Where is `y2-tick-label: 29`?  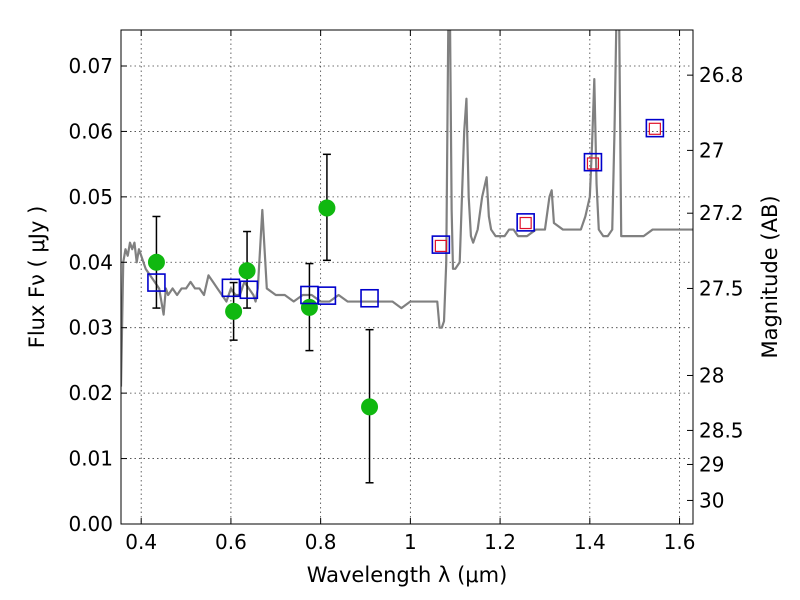
y2-tick-label: 29 is located at coordinates (711, 464).